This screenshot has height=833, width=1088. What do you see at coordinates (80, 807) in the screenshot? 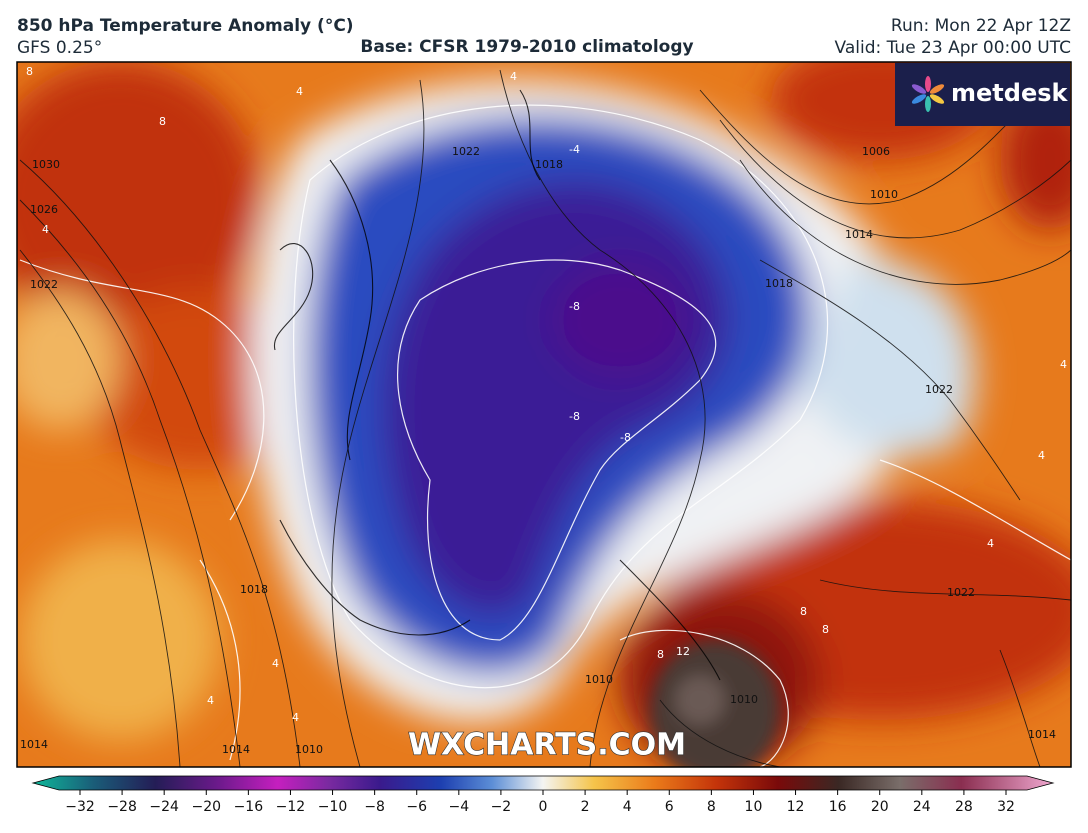
I see `colorbar-tick-label: −32` at bounding box center [80, 807].